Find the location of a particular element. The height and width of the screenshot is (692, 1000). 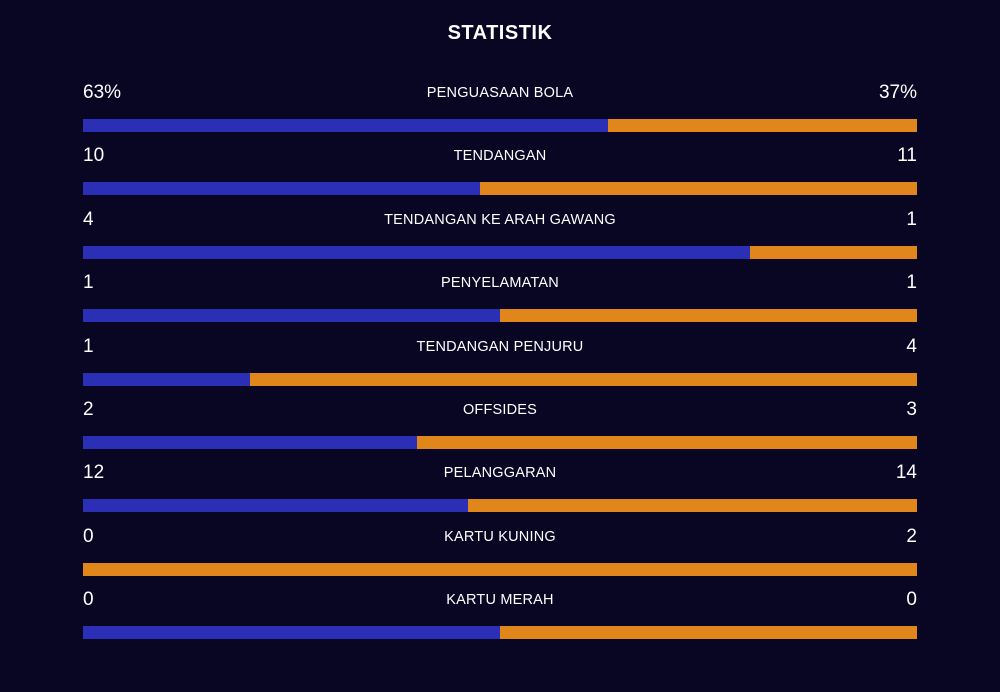

stat-header: 63% PENGUASAAN BOLA 37% is located at coordinates (500, 94).